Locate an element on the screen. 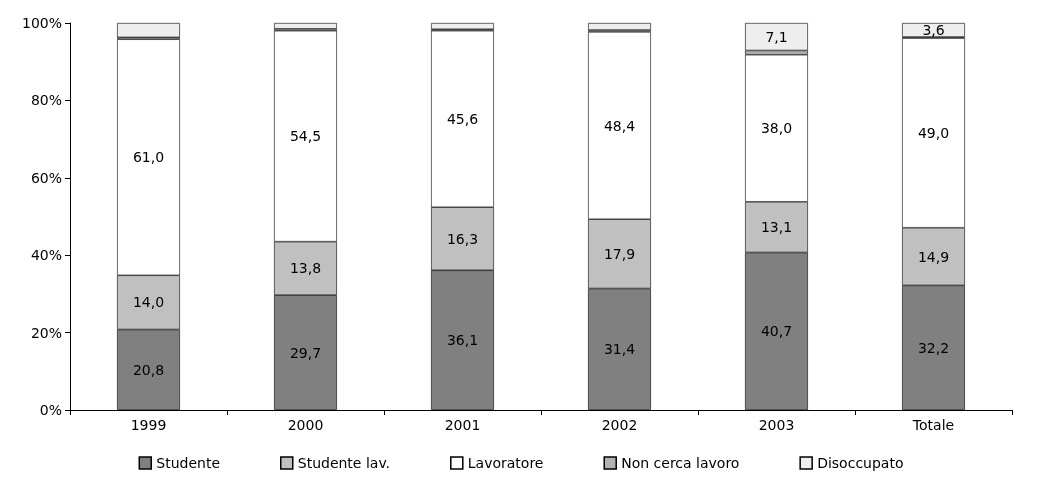  y-tick-label: 0% is located at coordinates (50, 410).